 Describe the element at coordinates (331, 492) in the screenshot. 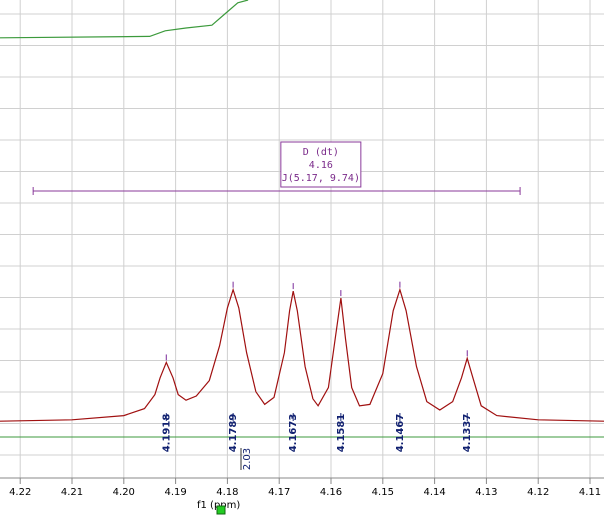

I see `x-tick-label: 4.16` at that location.